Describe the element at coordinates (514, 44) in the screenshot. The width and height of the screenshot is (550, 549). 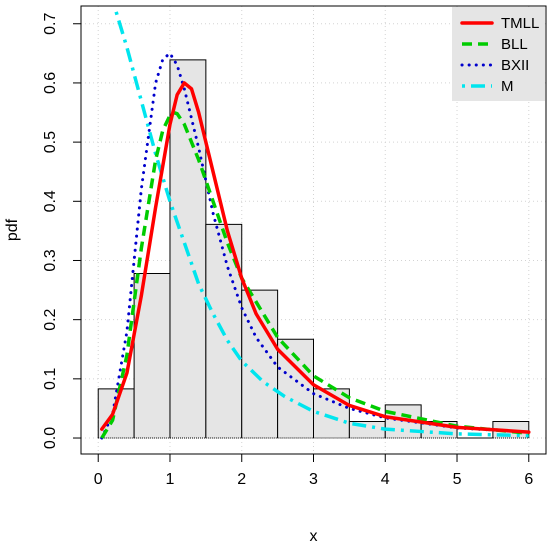
I see `legend-label-bll: BLL` at that location.